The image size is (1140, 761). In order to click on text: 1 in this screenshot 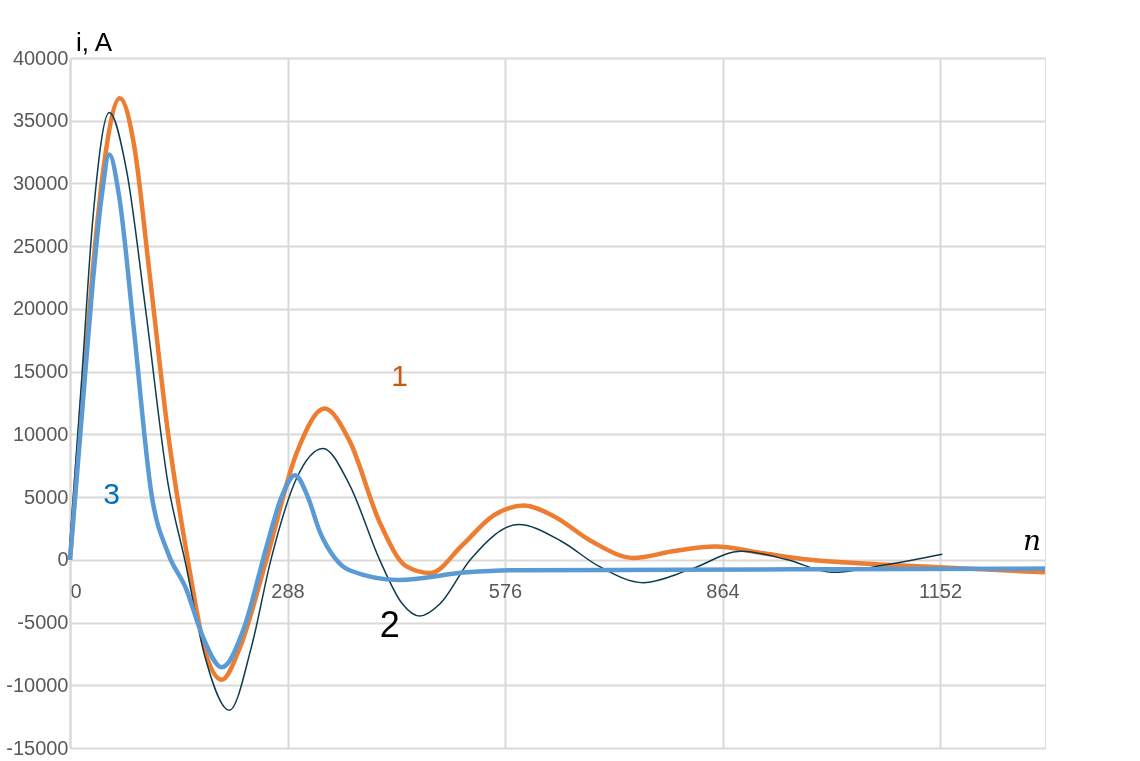, I will do `click(399, 375)`.